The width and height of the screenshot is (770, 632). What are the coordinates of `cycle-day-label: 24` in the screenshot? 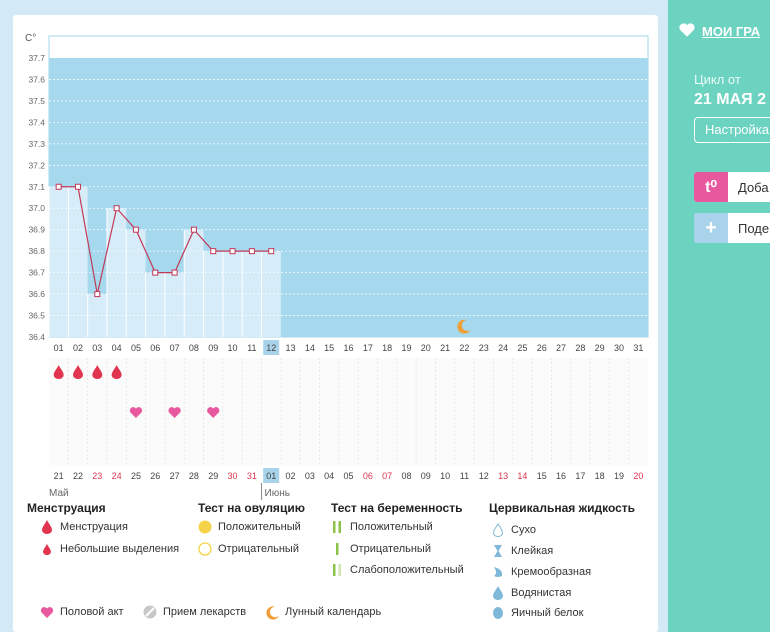 It's located at (503, 348).